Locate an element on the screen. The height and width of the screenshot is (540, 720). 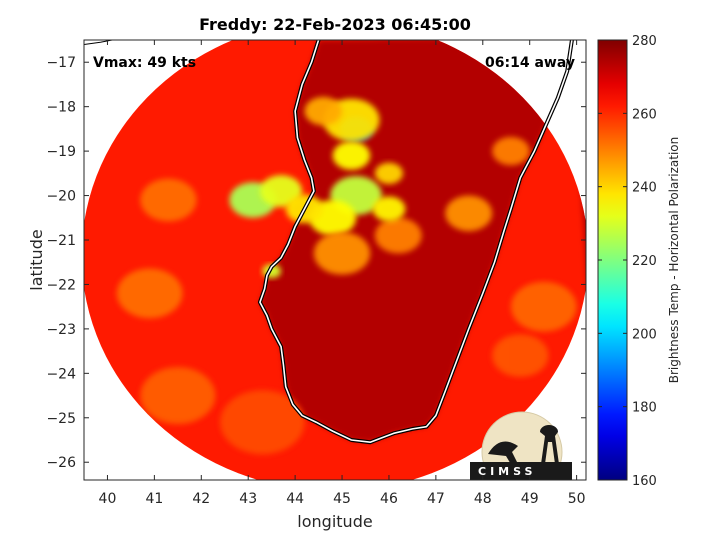
x-tick-label: 45 is located at coordinates (342, 499).